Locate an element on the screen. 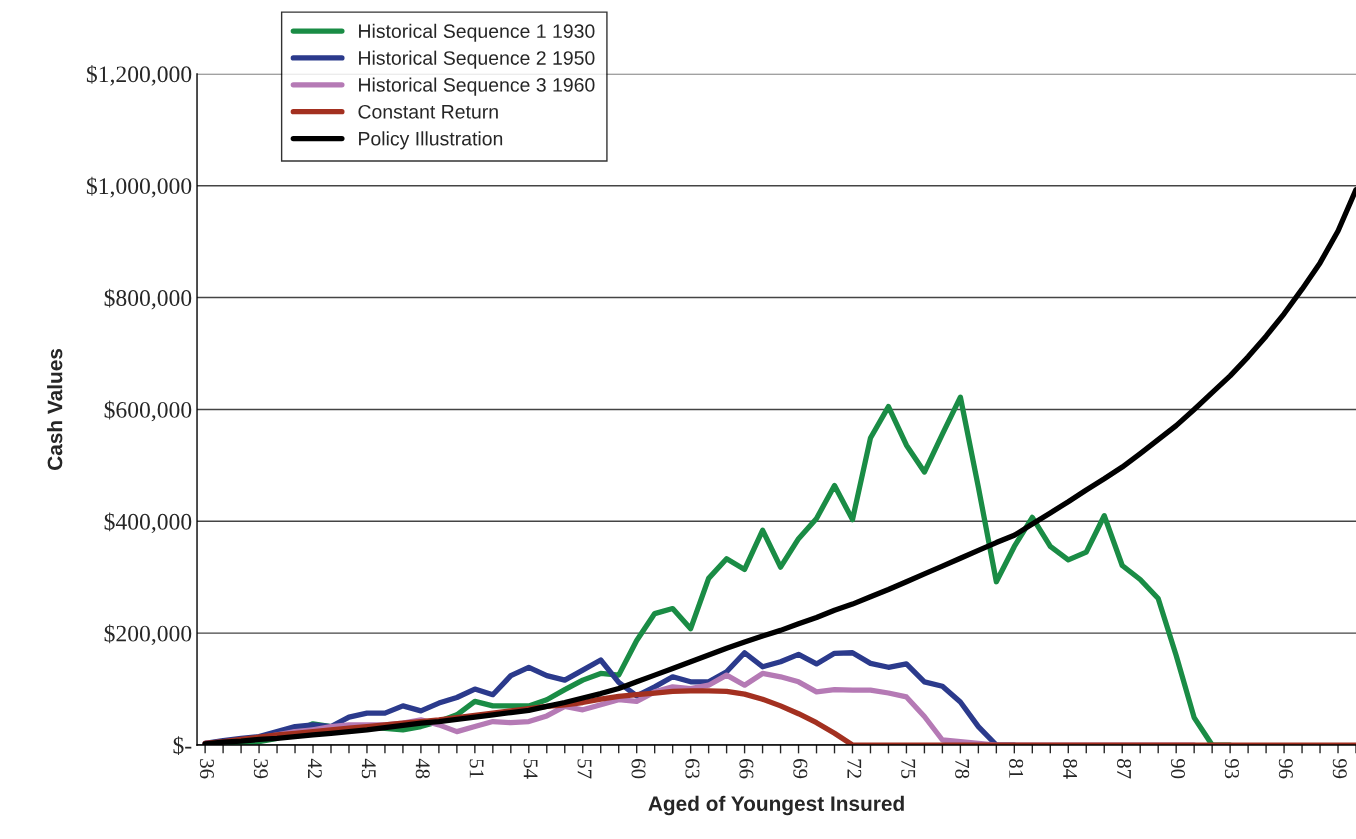 The width and height of the screenshot is (1356, 839). x-tick-label: 57 is located at coordinates (584, 769).